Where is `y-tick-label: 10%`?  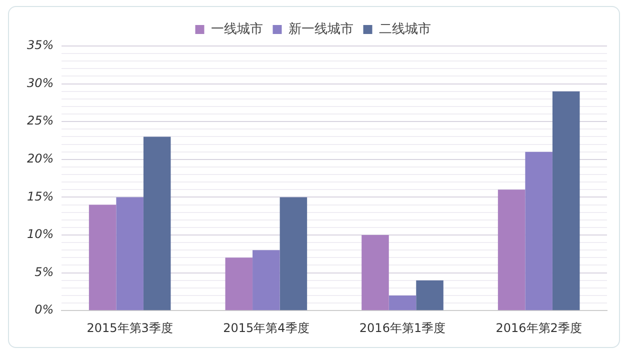
y-tick-label: 10% is located at coordinates (40, 234).